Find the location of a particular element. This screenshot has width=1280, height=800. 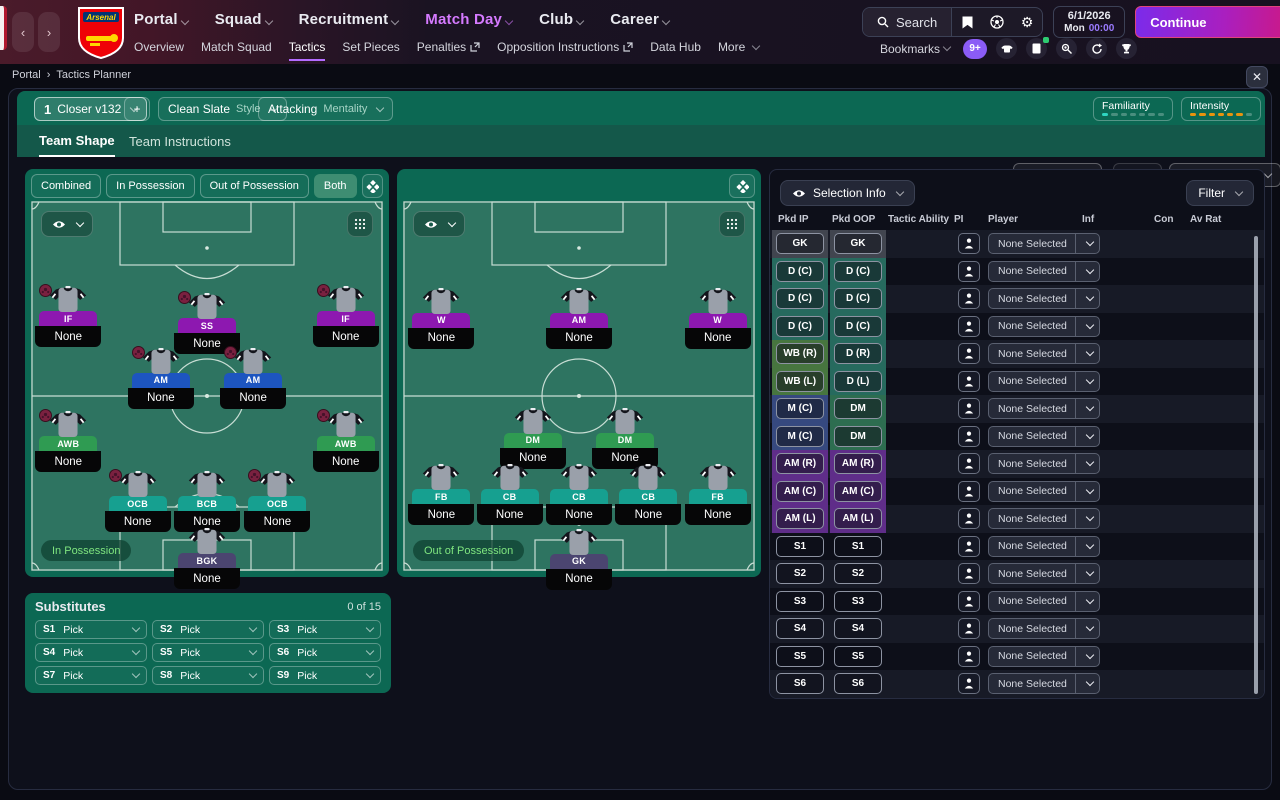

pkd-ip-position-button: S4 is located at coordinates (800, 628).